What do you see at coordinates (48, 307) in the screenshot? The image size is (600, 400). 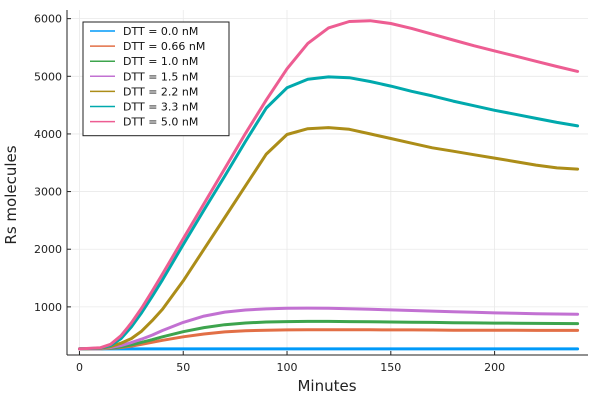 I see `y-tick-label: 1000` at bounding box center [48, 307].